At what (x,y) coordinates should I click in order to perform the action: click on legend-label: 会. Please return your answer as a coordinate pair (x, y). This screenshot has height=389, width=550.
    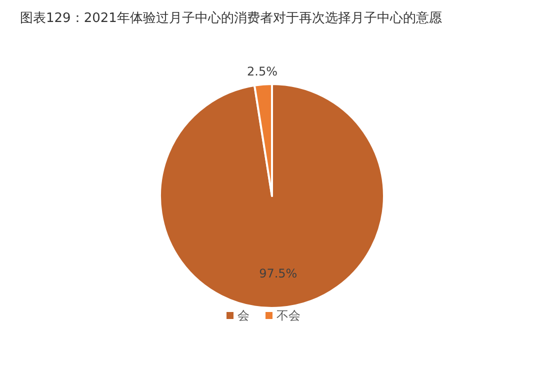
    Looking at the image, I should click on (244, 315).